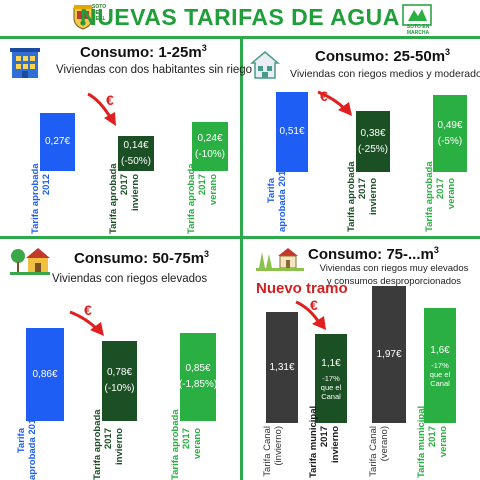 This screenshot has width=480, height=480. I want to click on q3-bar-2017-verano: 0,85€ (-1,85%), so click(198, 377).